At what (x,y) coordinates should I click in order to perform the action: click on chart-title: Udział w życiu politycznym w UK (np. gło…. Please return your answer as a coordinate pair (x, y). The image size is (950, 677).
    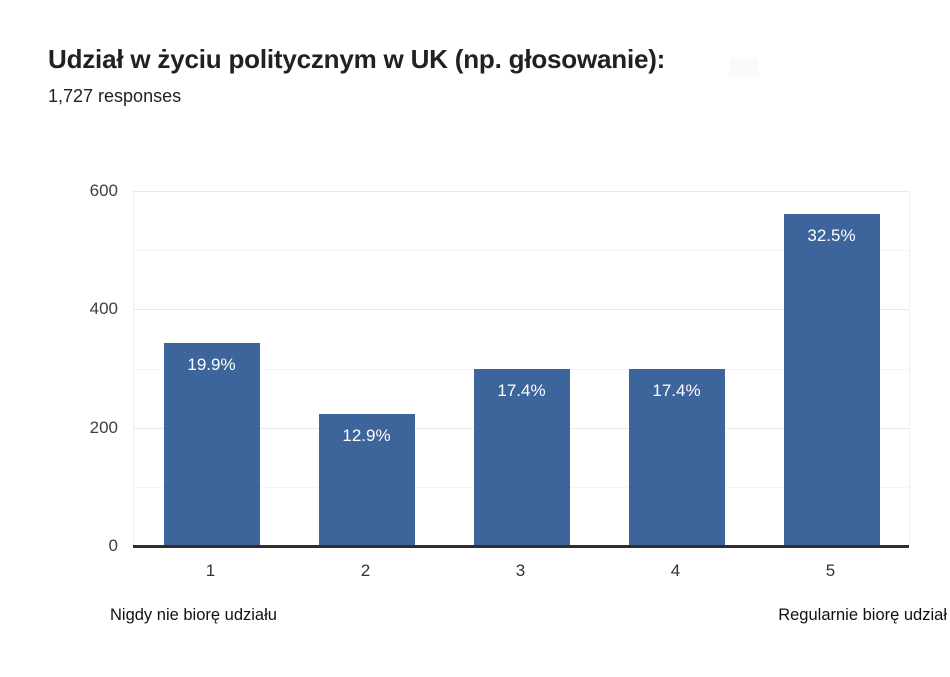
    Looking at the image, I should click on (357, 59).